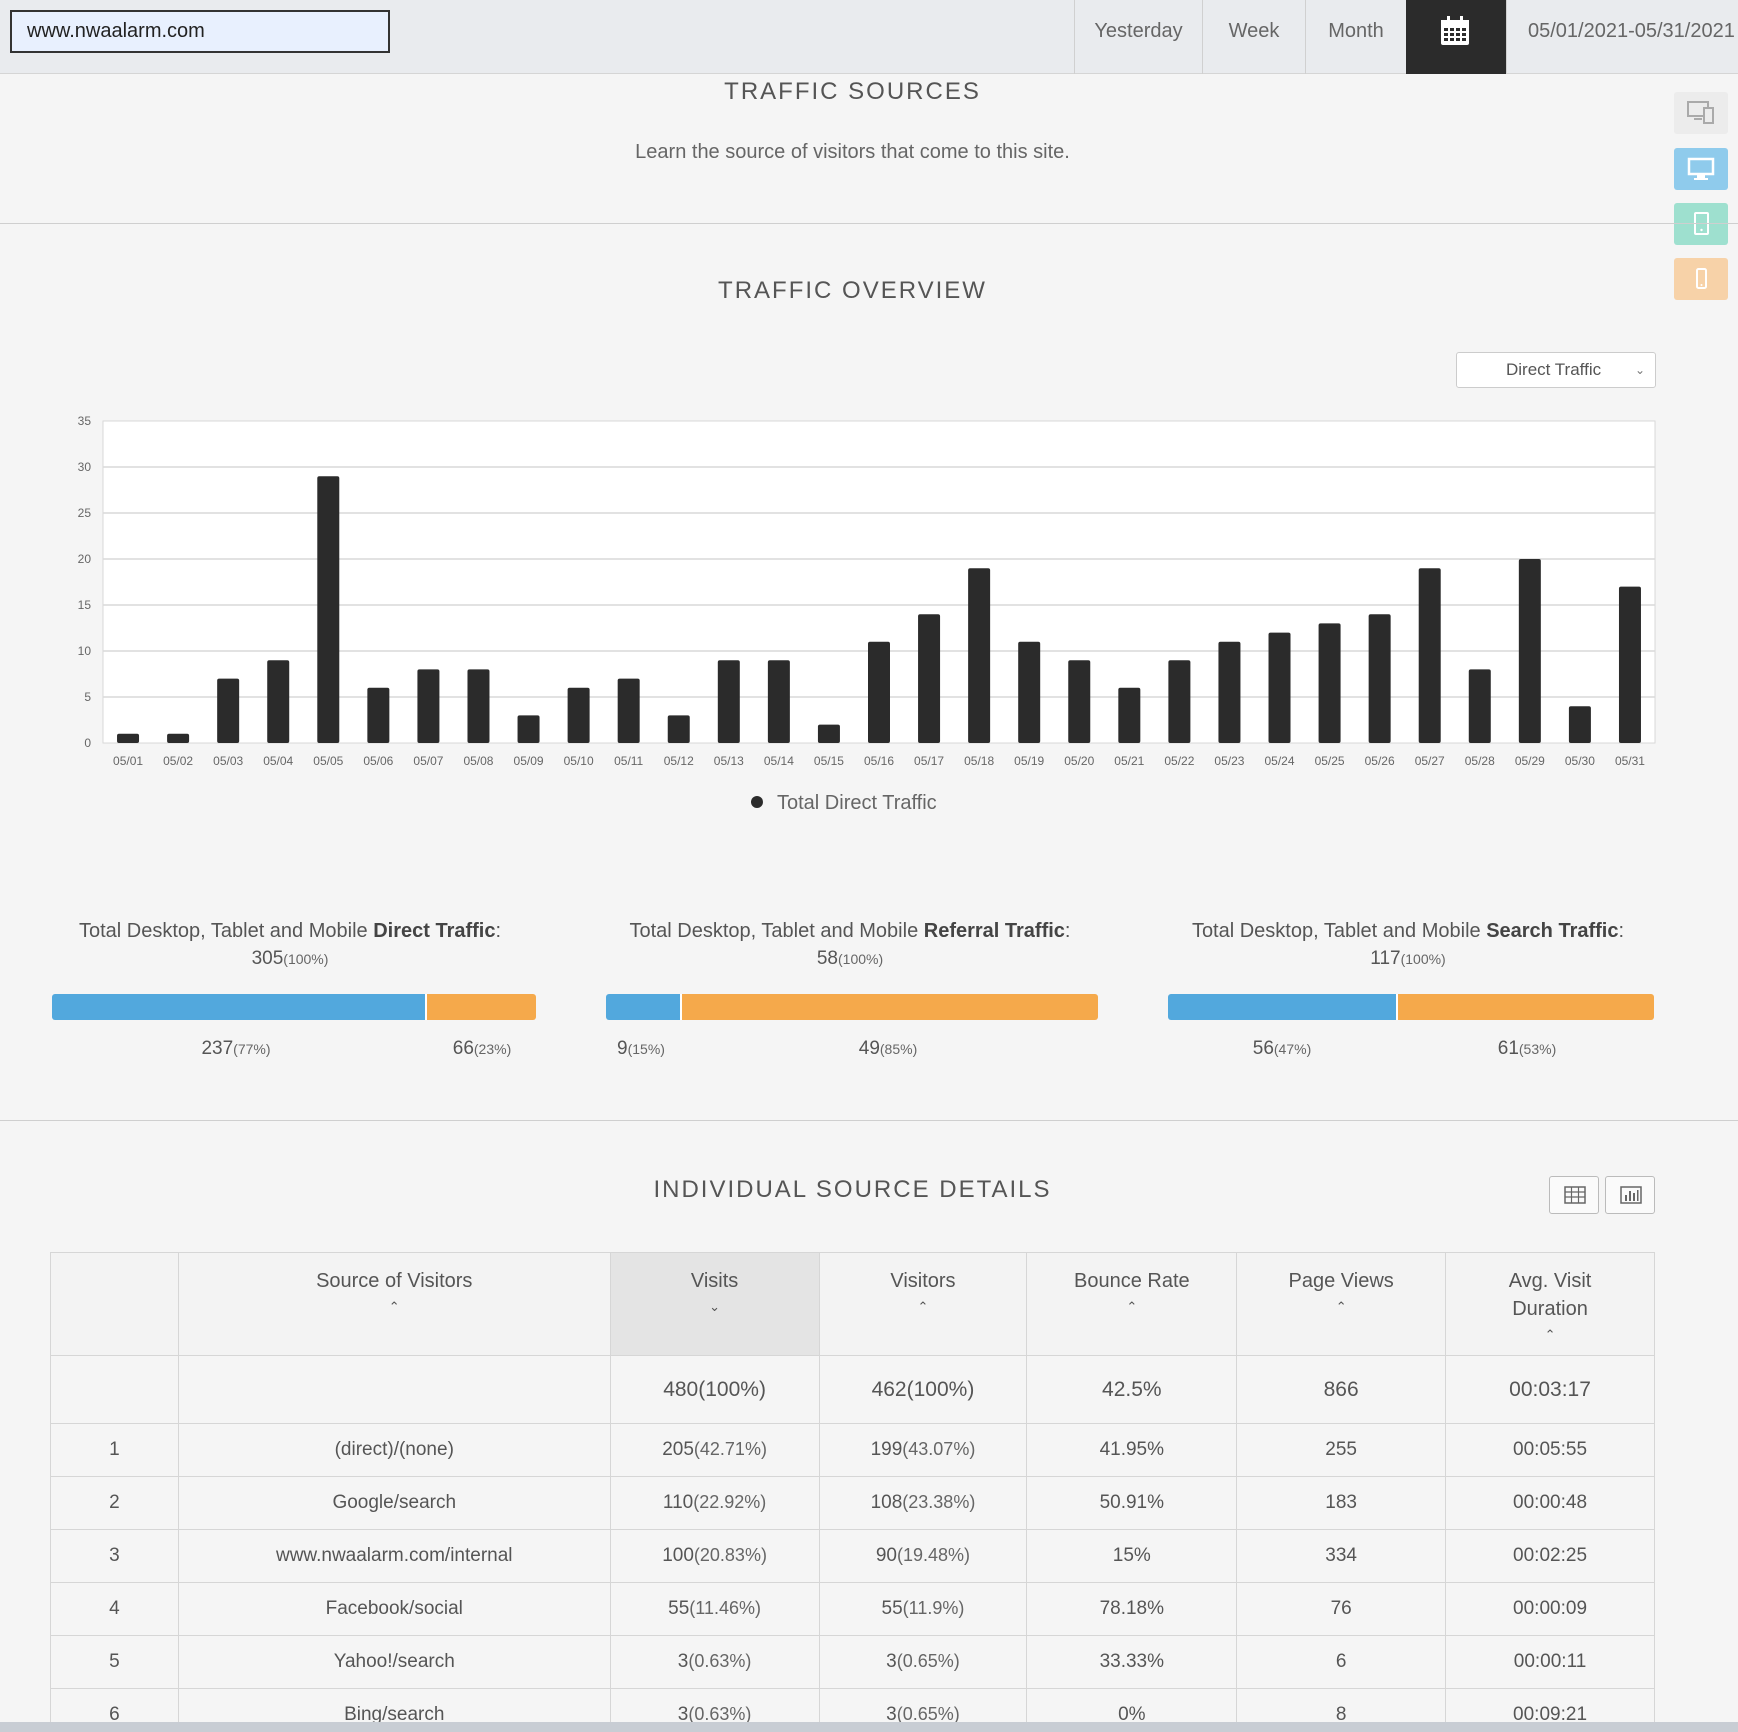  Describe the element at coordinates (1132, 1389) in the screenshot. I see `totals-bounce-rate: 42.5%` at that location.